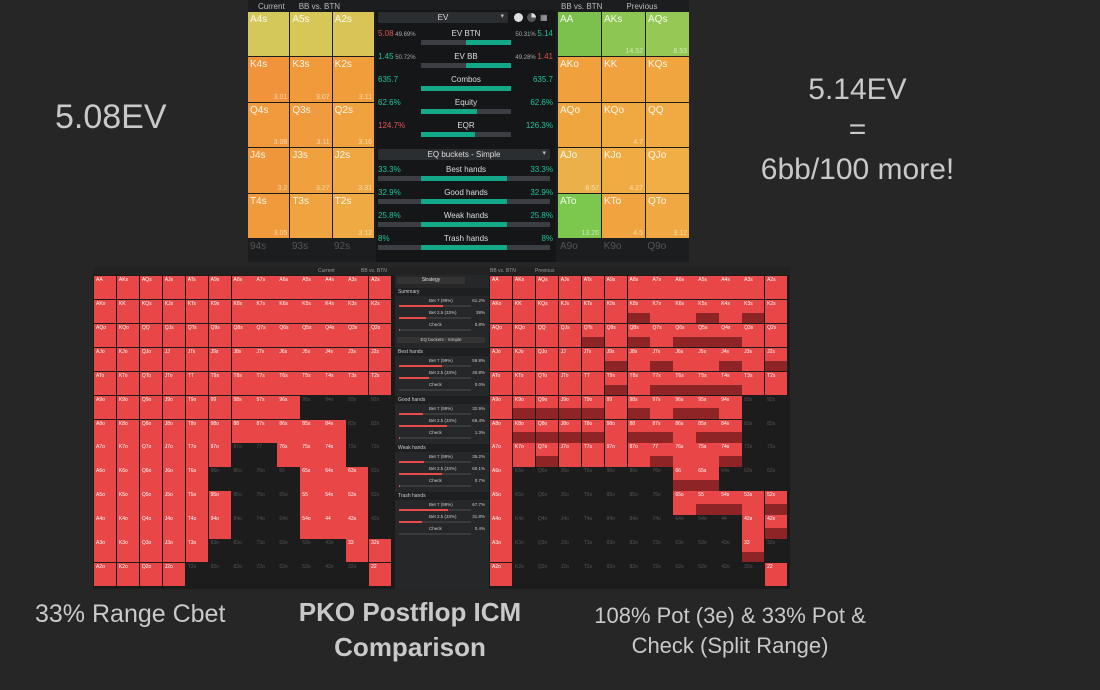 Image resolution: width=1100 pixels, height=690 pixels. I want to click on hand-cell: J6s, so click(288, 359).